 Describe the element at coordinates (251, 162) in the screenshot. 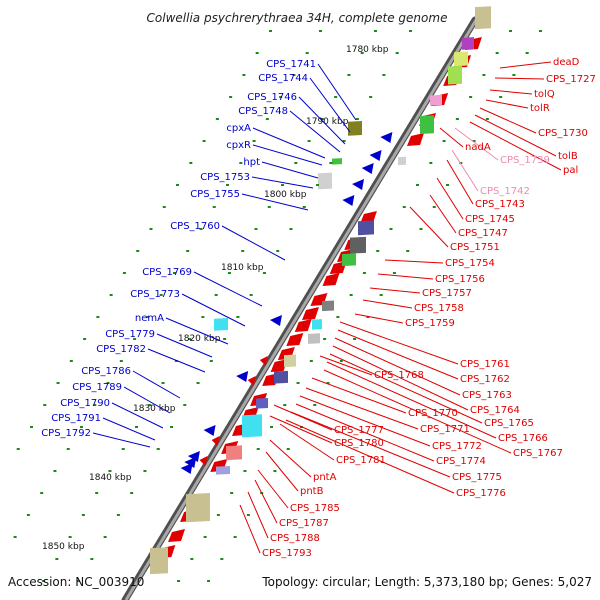

I see `gene-label-reverse: hpt` at that location.